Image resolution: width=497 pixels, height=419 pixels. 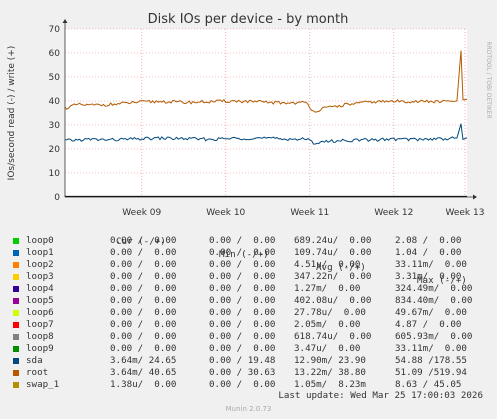 I want to click on legend-name: loop8, so click(x=40, y=336).